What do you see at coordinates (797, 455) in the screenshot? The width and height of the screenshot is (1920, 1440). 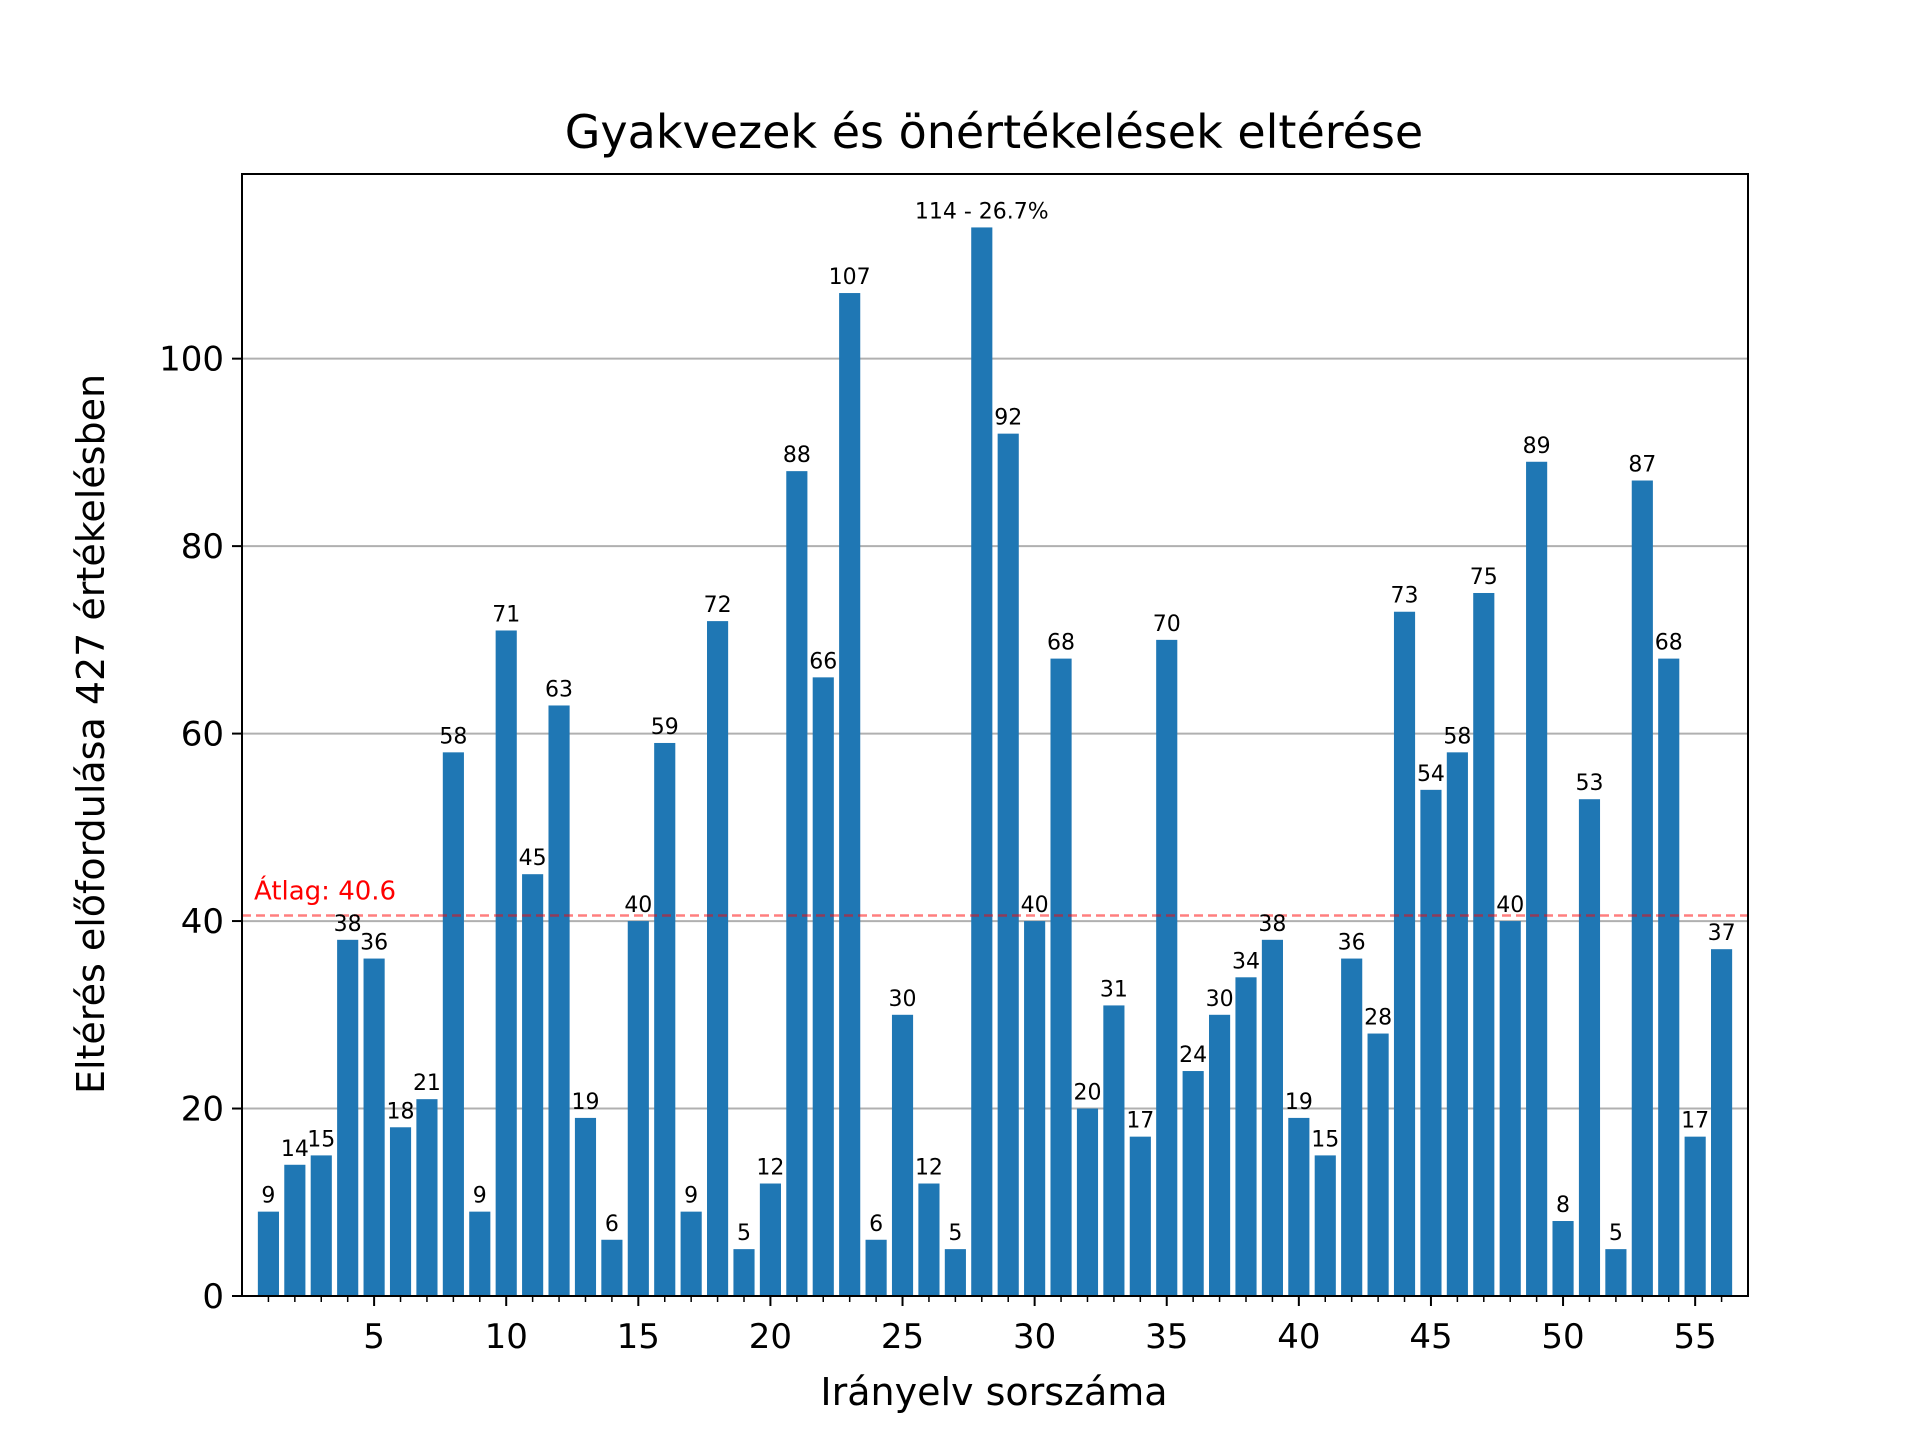 I see `bar-value-label-21: 88` at bounding box center [797, 455].